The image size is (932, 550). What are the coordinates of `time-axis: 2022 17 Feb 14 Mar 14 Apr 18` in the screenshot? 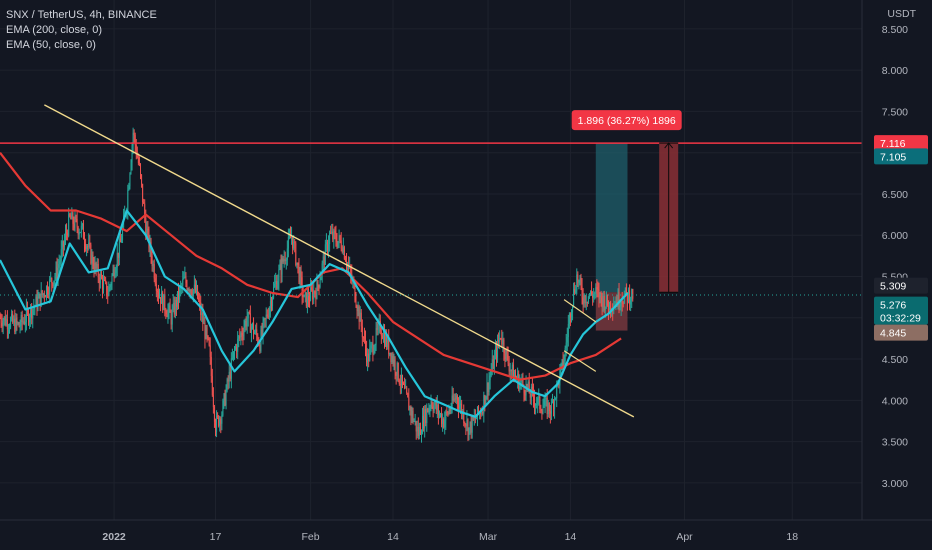 It's located at (466, 534).